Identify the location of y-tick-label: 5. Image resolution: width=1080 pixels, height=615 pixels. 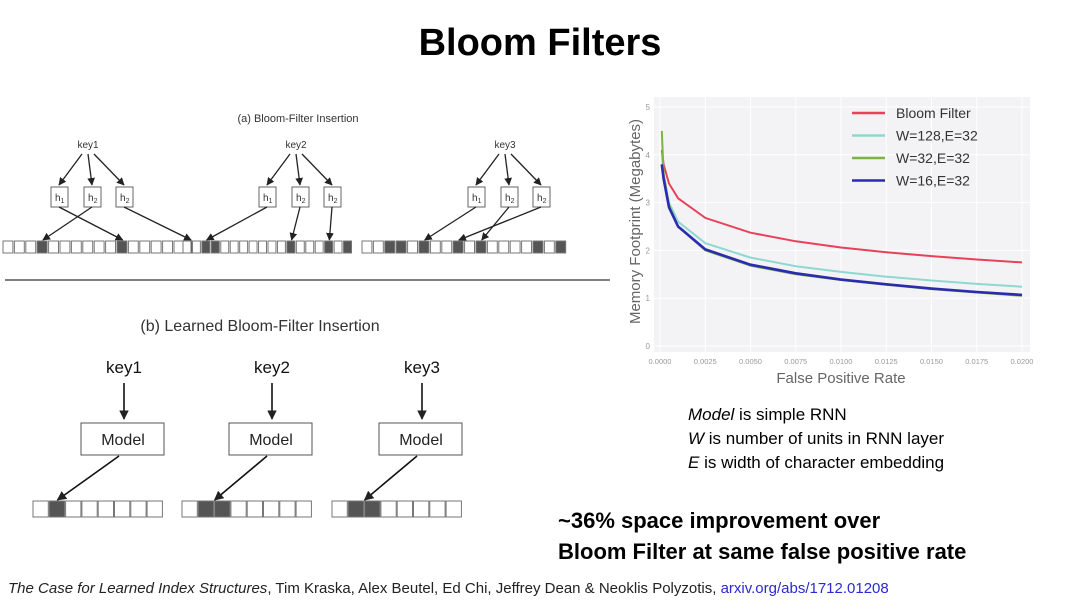
(648, 107).